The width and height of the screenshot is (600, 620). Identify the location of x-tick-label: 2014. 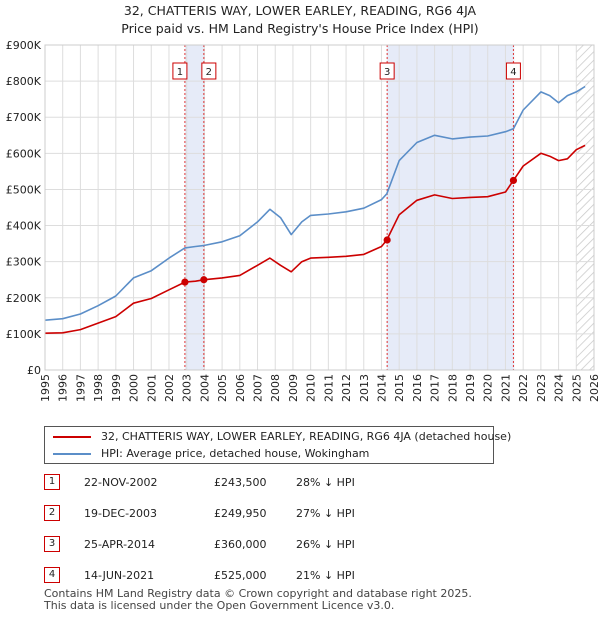
(381, 388).